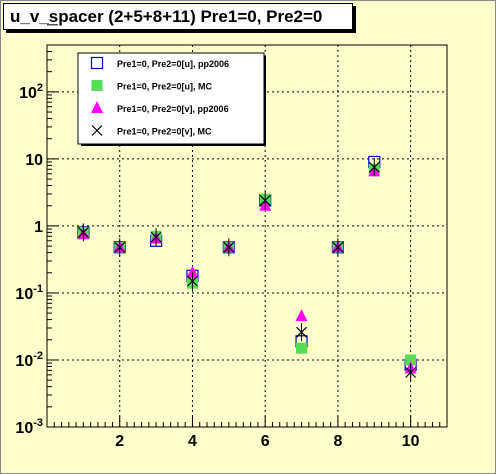  I want to click on legend-label-2: Pre1=0, Pre2=0[u], MC, so click(165, 87).